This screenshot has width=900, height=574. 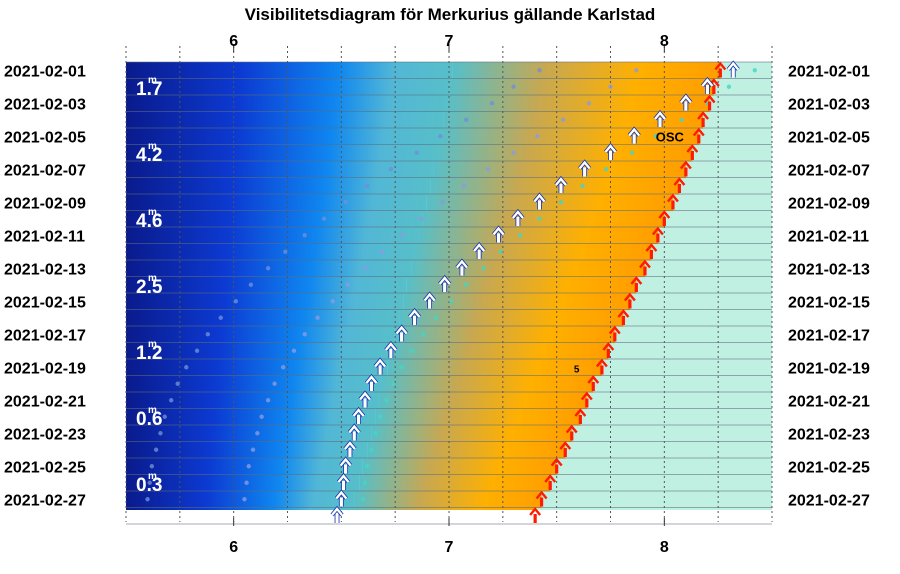 I want to click on y-tick-label-left: 2021-02-05, so click(x=45, y=137).